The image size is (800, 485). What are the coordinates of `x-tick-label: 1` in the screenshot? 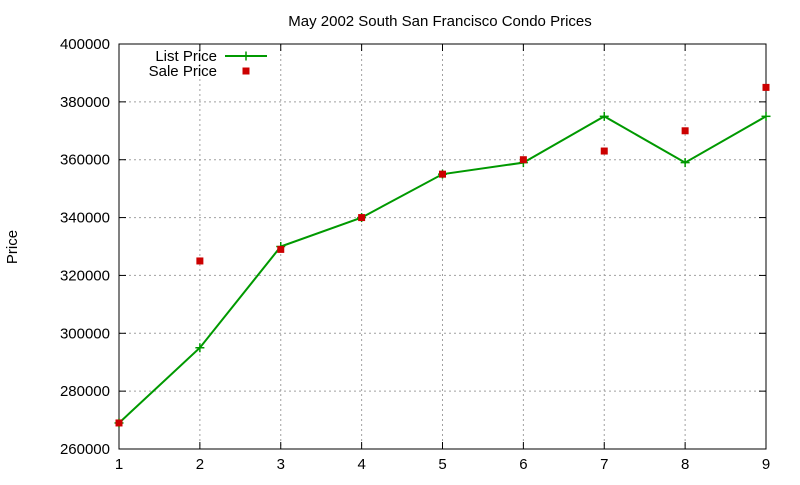 It's located at (119, 464).